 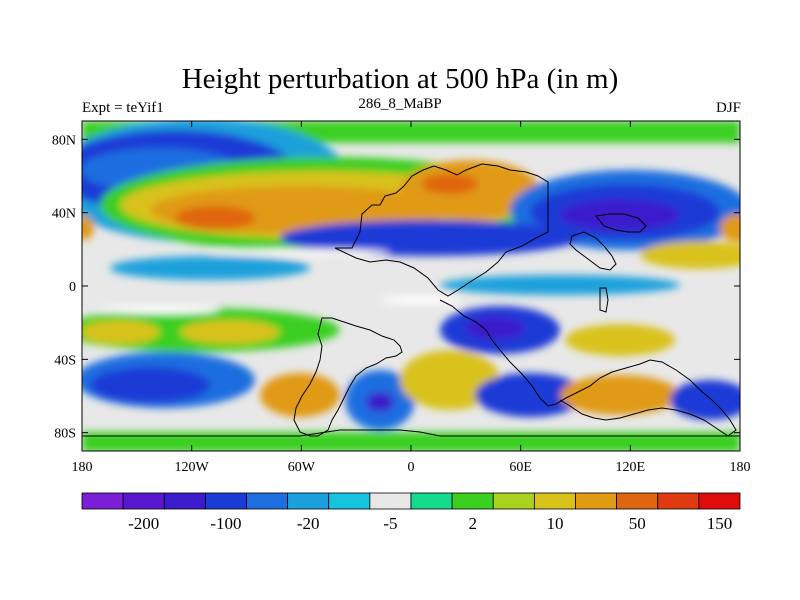 What do you see at coordinates (730, 228) in the screenshot?
I see `east-edge-orange` at bounding box center [730, 228].